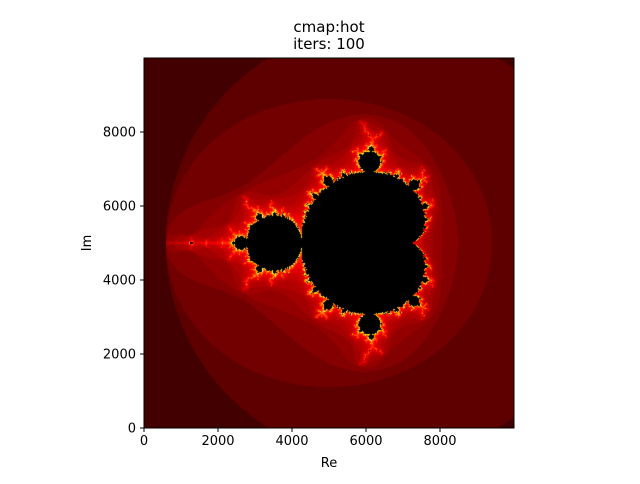  I want to click on y-tick-label: 4000, so click(119, 281).